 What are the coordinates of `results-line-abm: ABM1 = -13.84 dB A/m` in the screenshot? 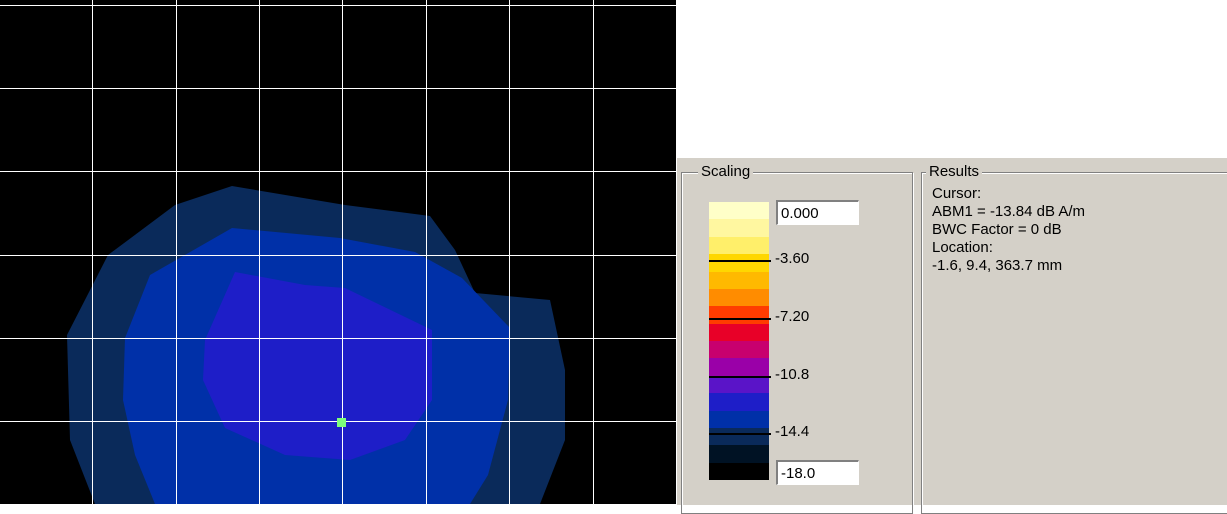 It's located at (1008, 211).